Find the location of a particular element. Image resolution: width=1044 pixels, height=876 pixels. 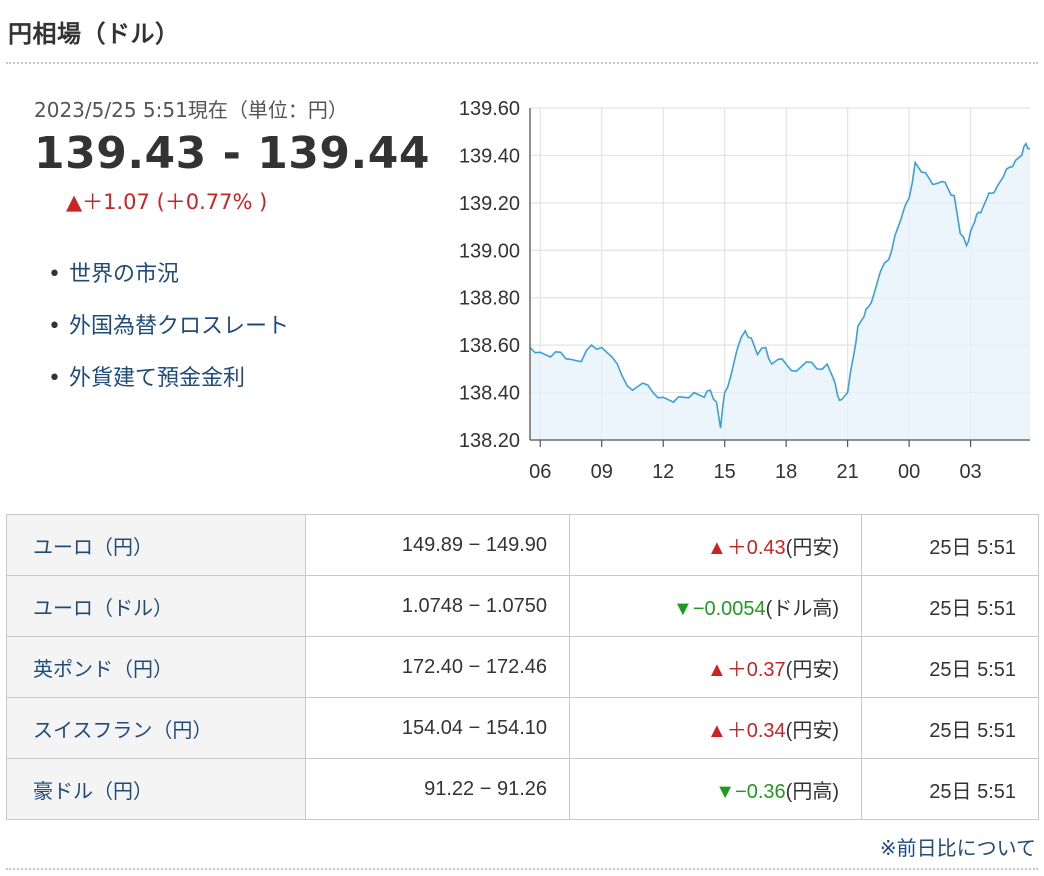

page-title: 円相場（ドル） is located at coordinates (94, 34).